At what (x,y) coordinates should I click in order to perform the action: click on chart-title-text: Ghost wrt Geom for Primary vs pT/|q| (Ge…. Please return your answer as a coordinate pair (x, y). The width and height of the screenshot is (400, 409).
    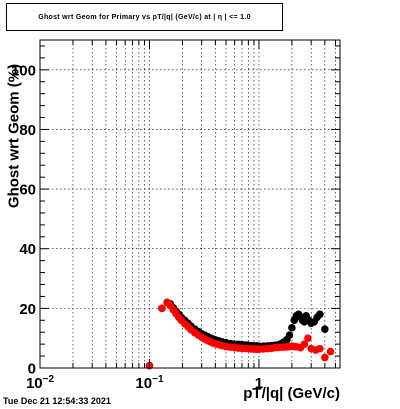
    Looking at the image, I should click on (144, 17).